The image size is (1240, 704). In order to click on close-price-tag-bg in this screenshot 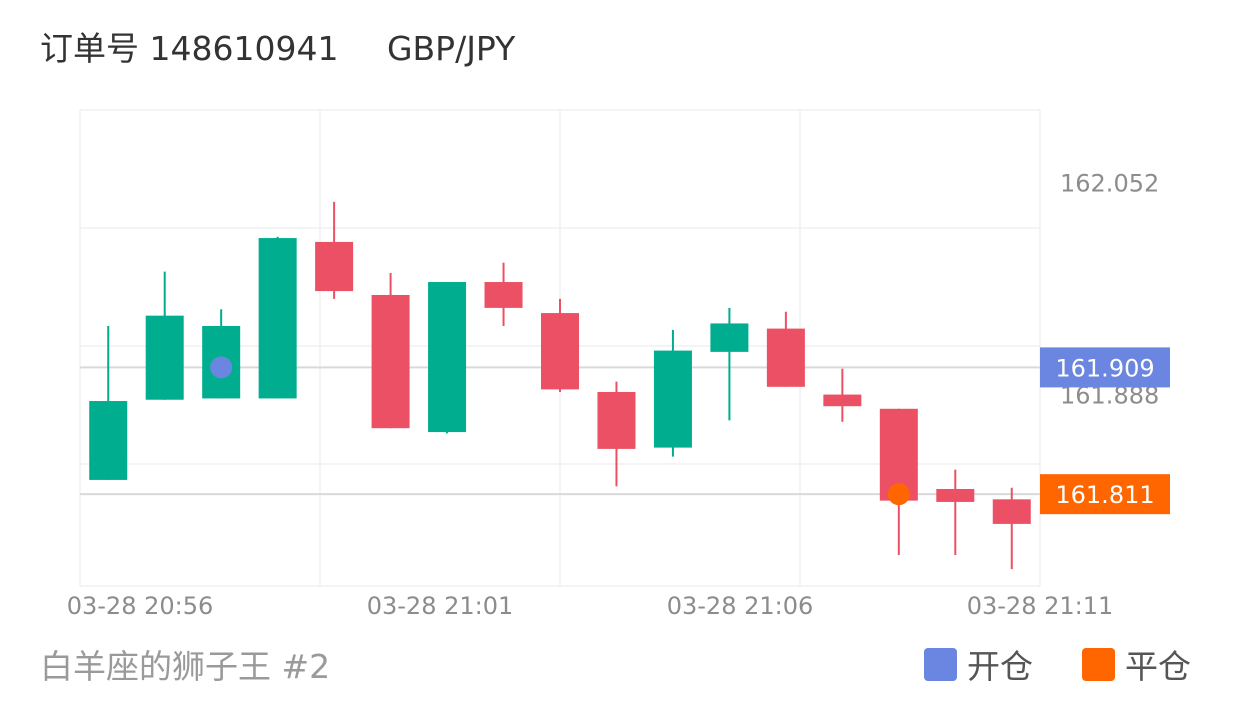, I will do `click(1105, 494)`.